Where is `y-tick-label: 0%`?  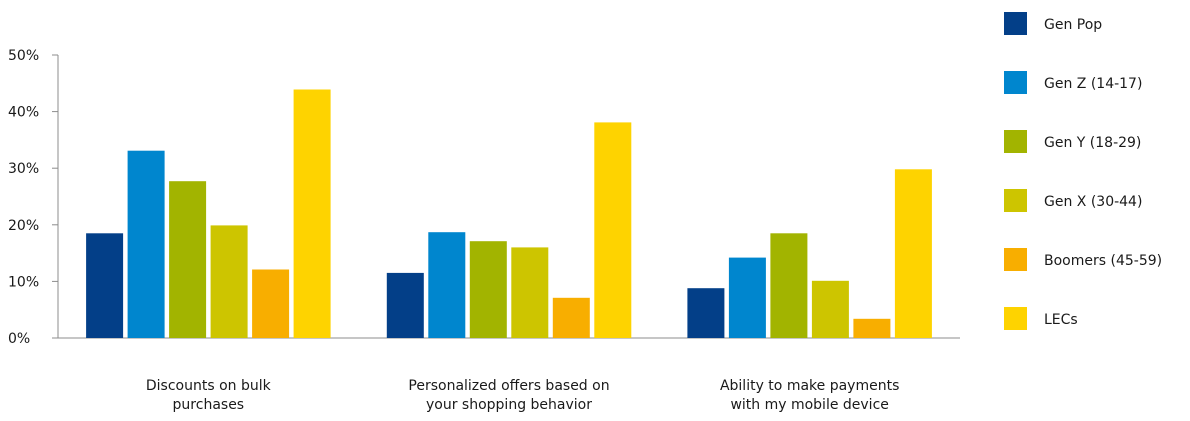 y-tick-label: 0% is located at coordinates (19, 339).